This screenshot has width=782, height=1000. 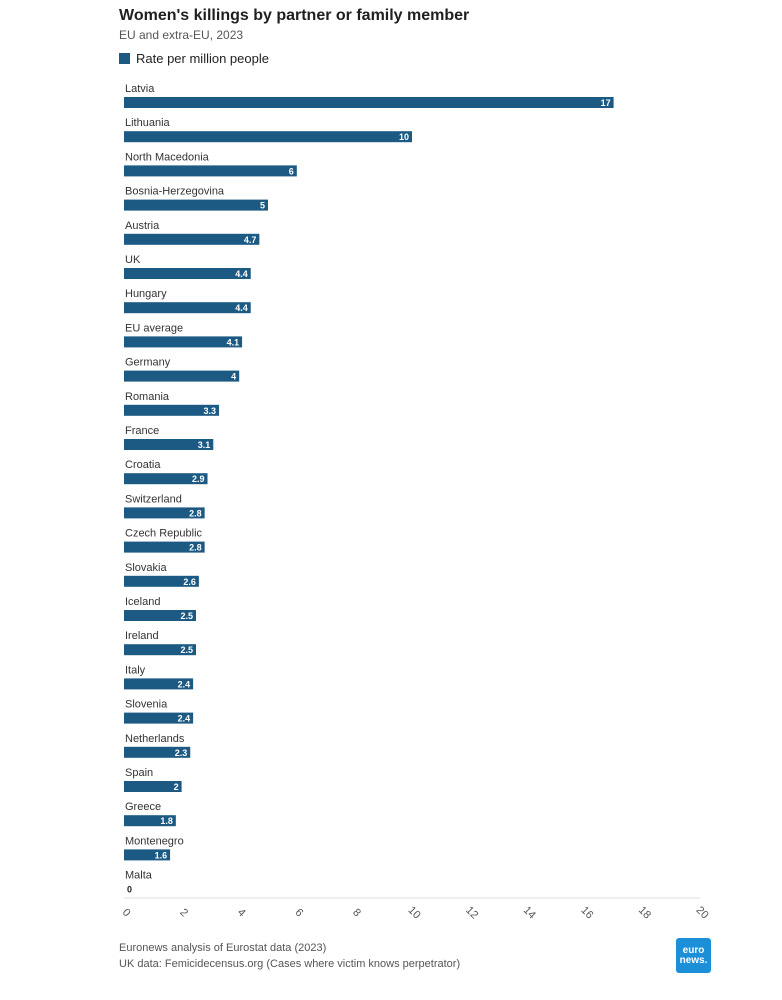 What do you see at coordinates (148, 123) in the screenshot?
I see `category-label: Lithuania` at bounding box center [148, 123].